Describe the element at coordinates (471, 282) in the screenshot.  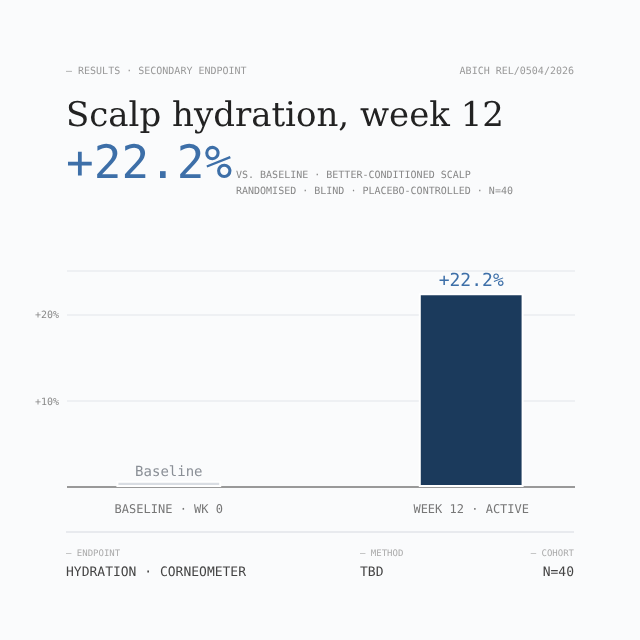
I see `data-label: +22.2%` at that location.